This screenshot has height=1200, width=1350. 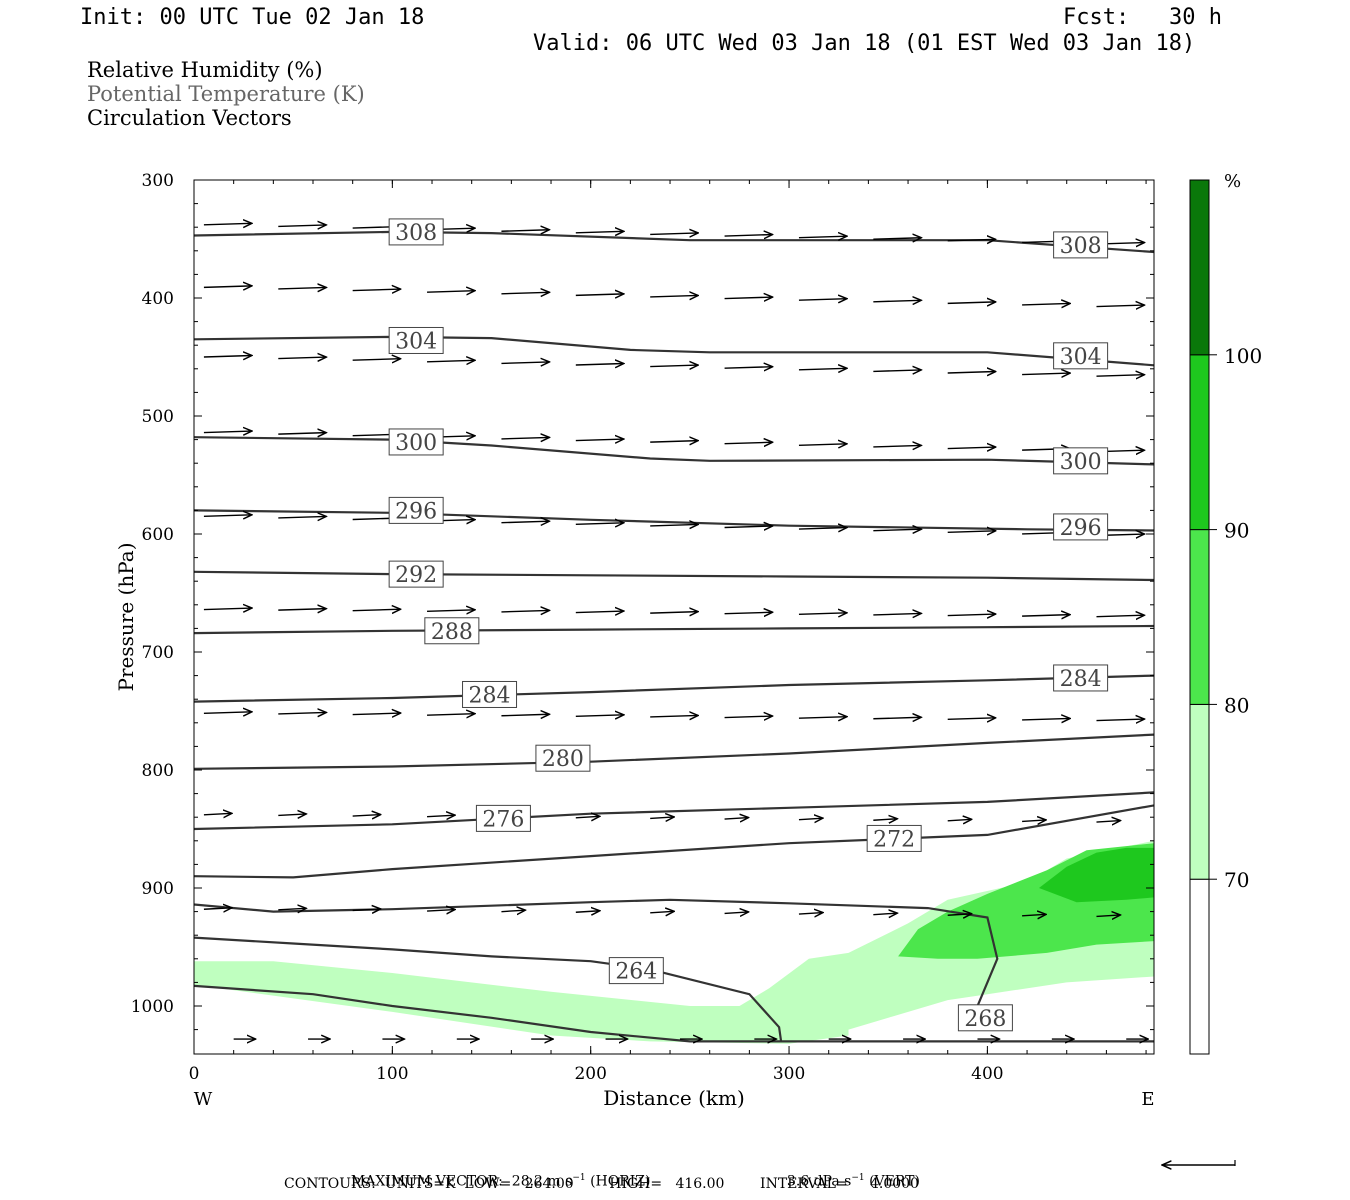 What do you see at coordinates (620, 1181) in the screenshot?
I see `horiz-label: (HORIZ)` at bounding box center [620, 1181].